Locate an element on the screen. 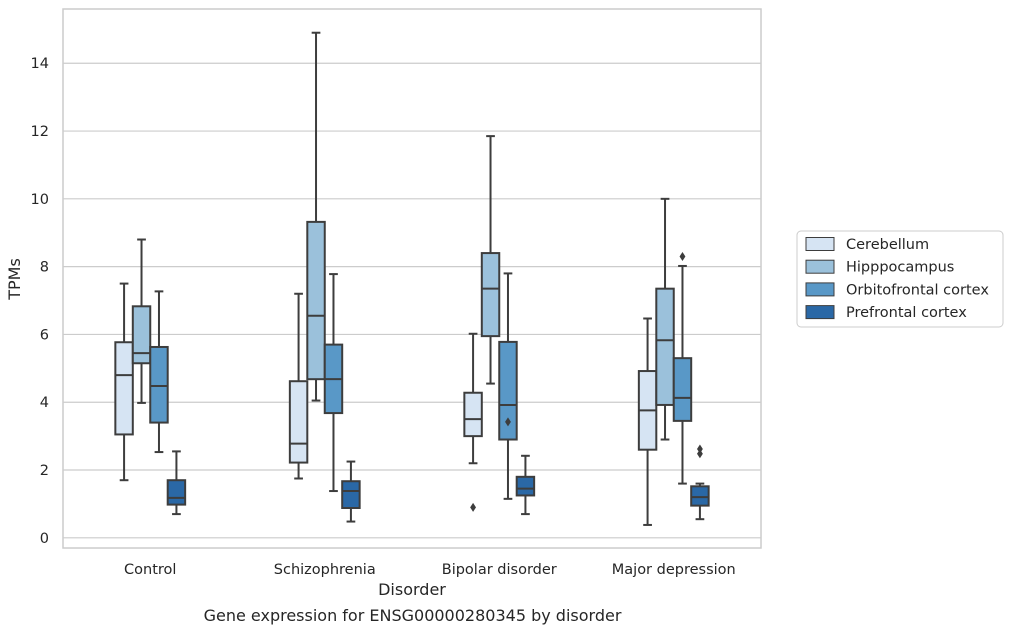 The width and height of the screenshot is (1013, 634). legend-label: Cerebellum is located at coordinates (887, 245).